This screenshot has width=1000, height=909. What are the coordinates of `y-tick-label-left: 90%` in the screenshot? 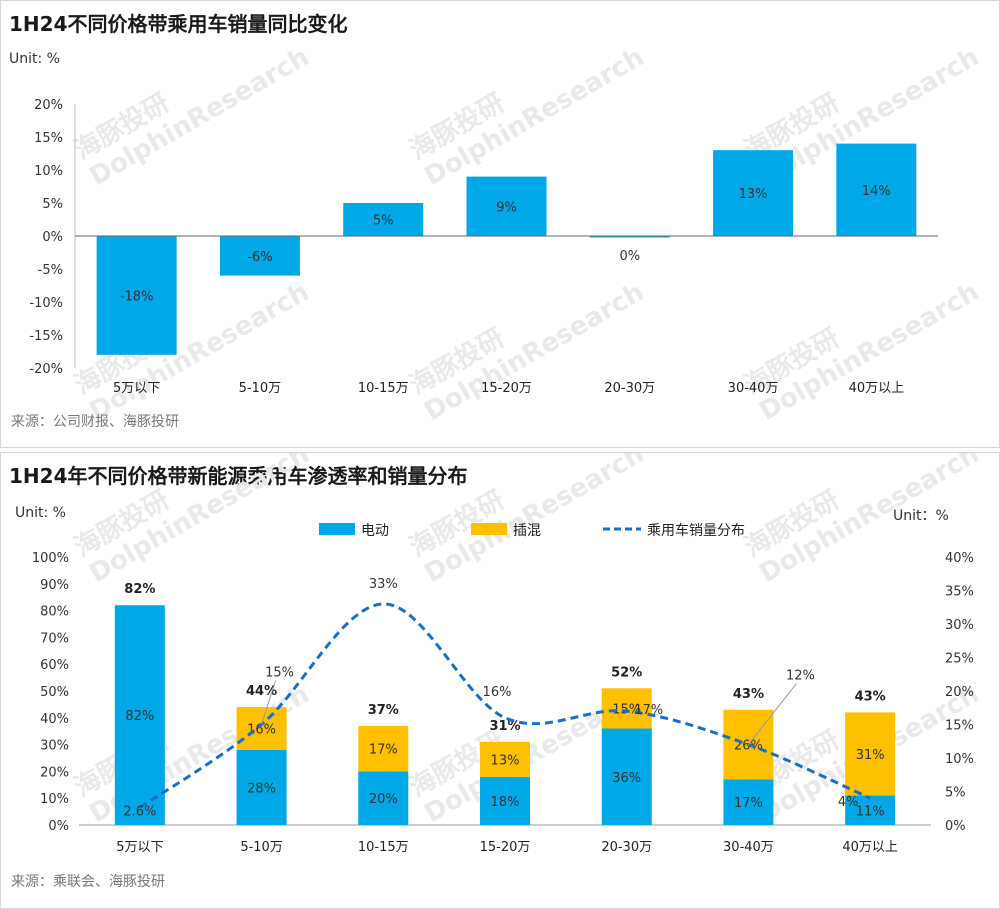 It's located at (54, 585).